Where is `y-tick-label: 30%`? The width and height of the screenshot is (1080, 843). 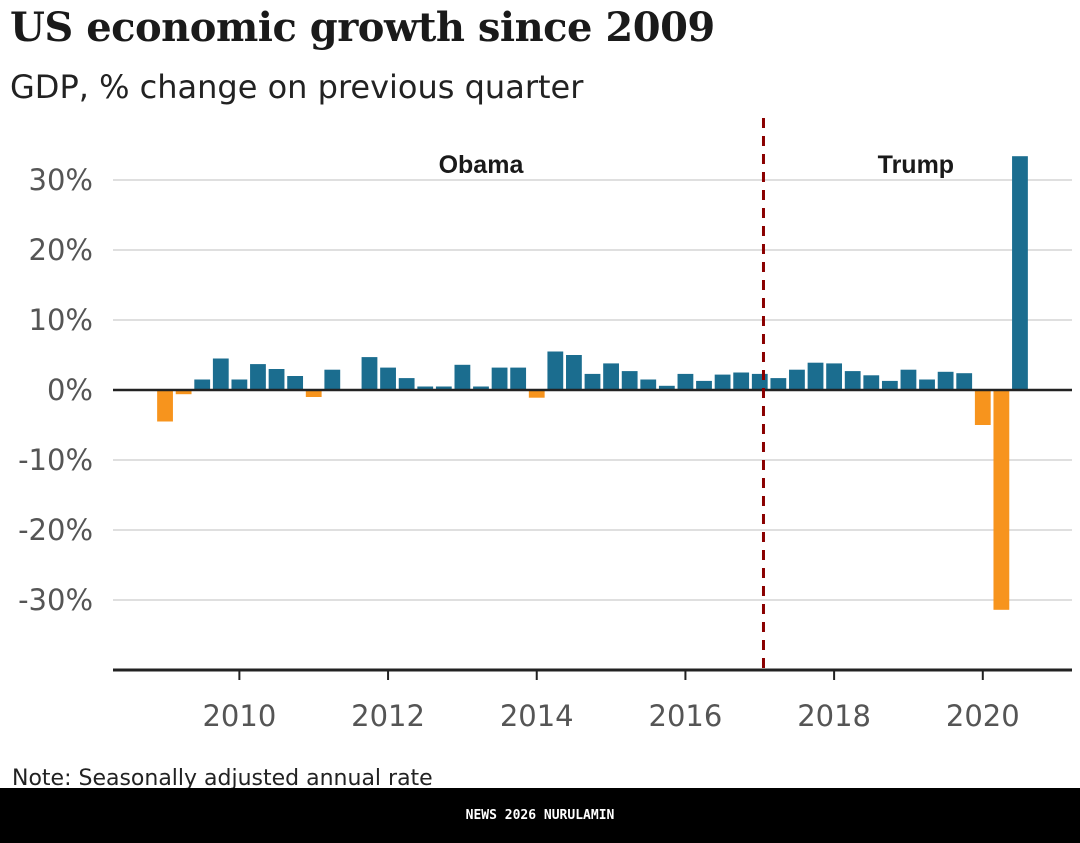
y-tick-label: 30% is located at coordinates (61, 180).